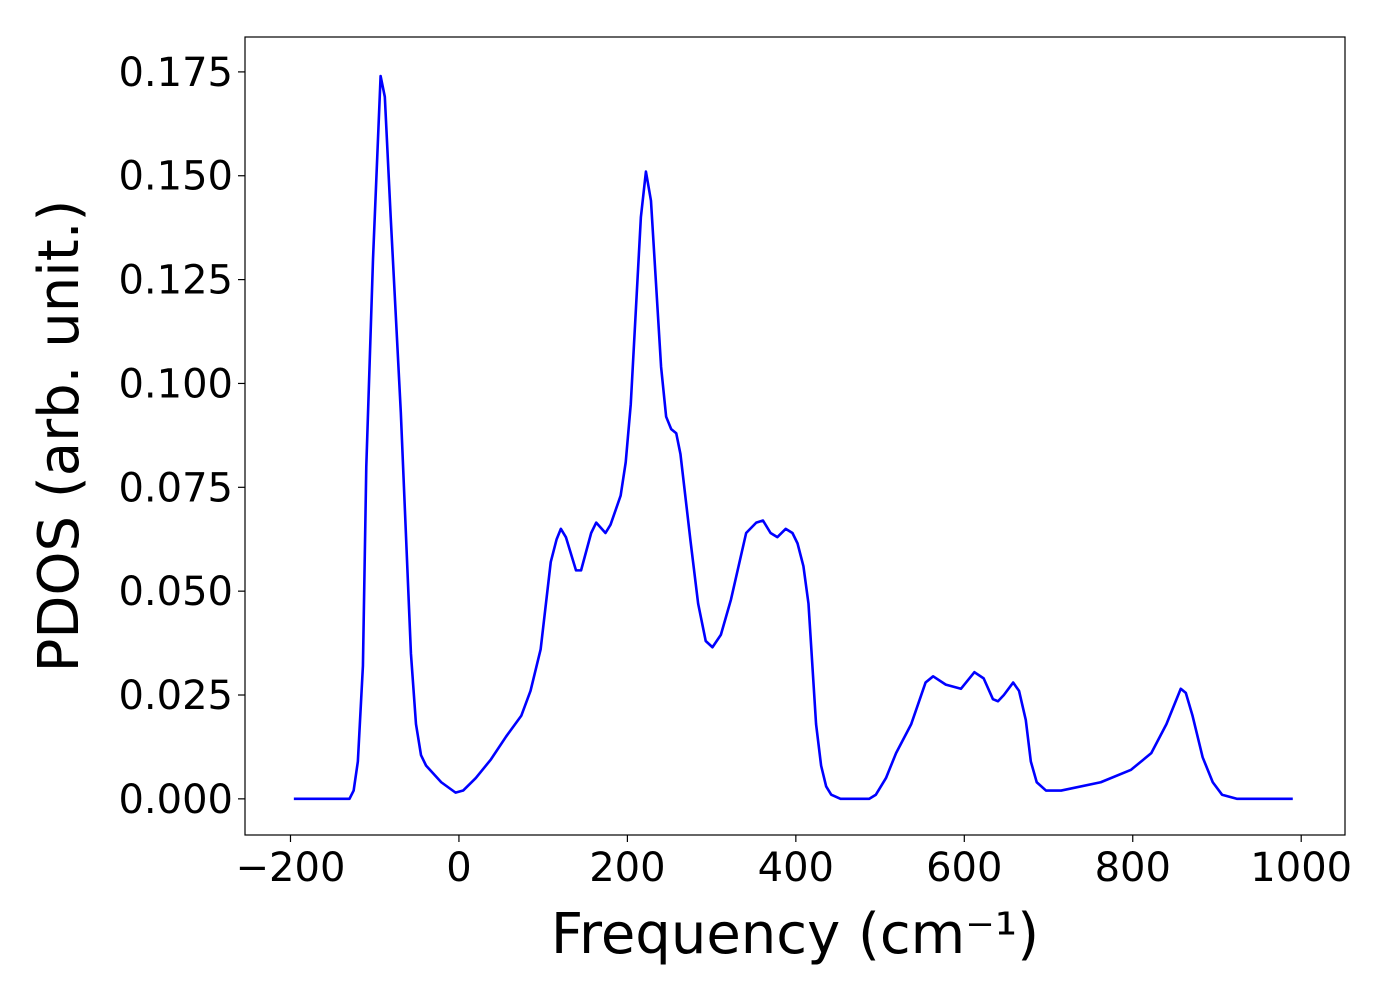  I want to click on x-tick-label: 400, so click(796, 868).